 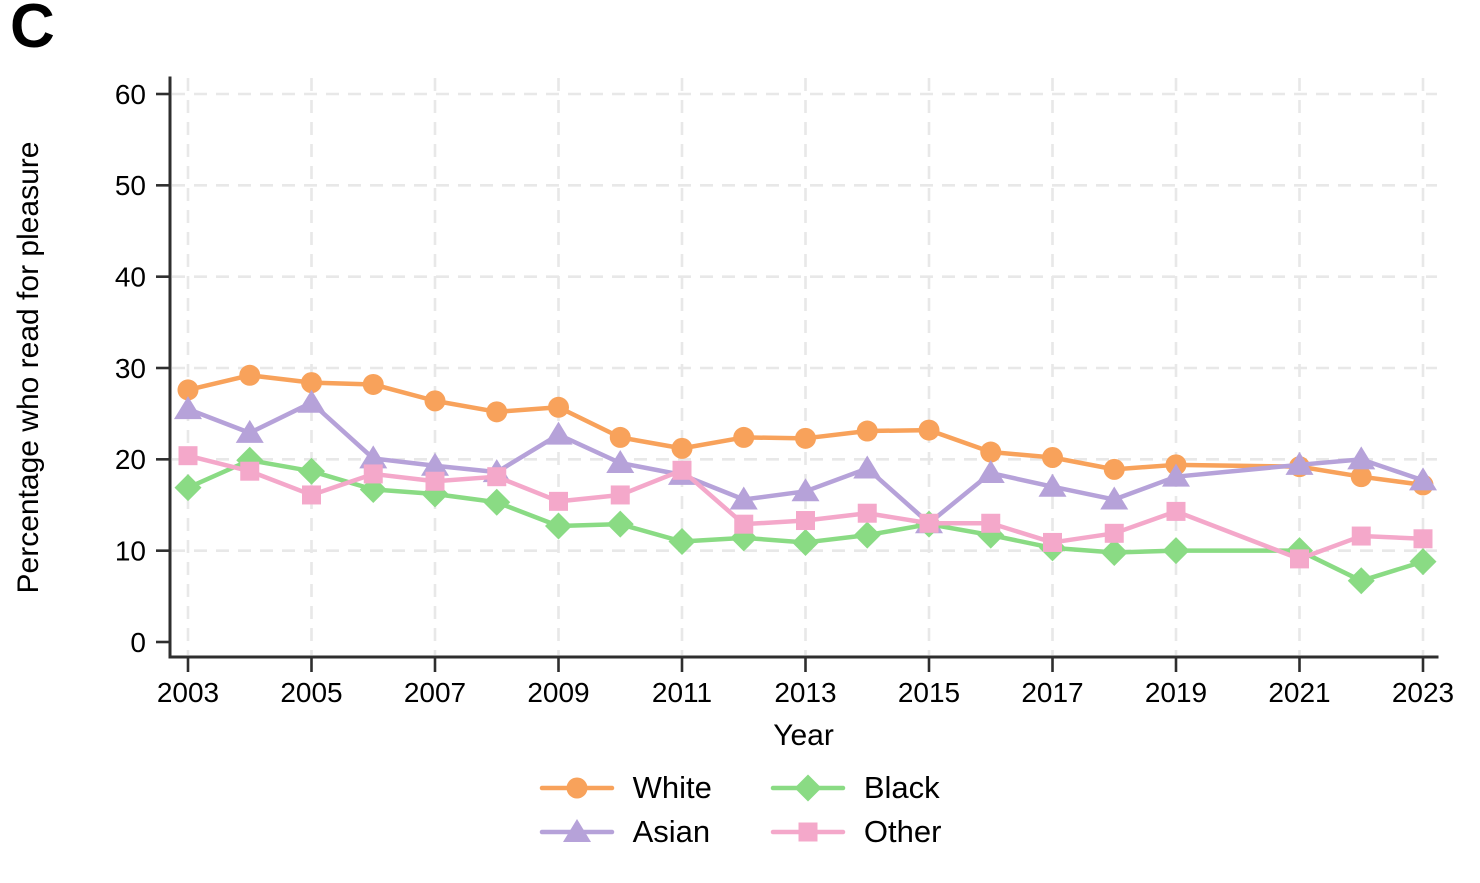 I want to click on legend-label: Other, so click(x=902, y=831).